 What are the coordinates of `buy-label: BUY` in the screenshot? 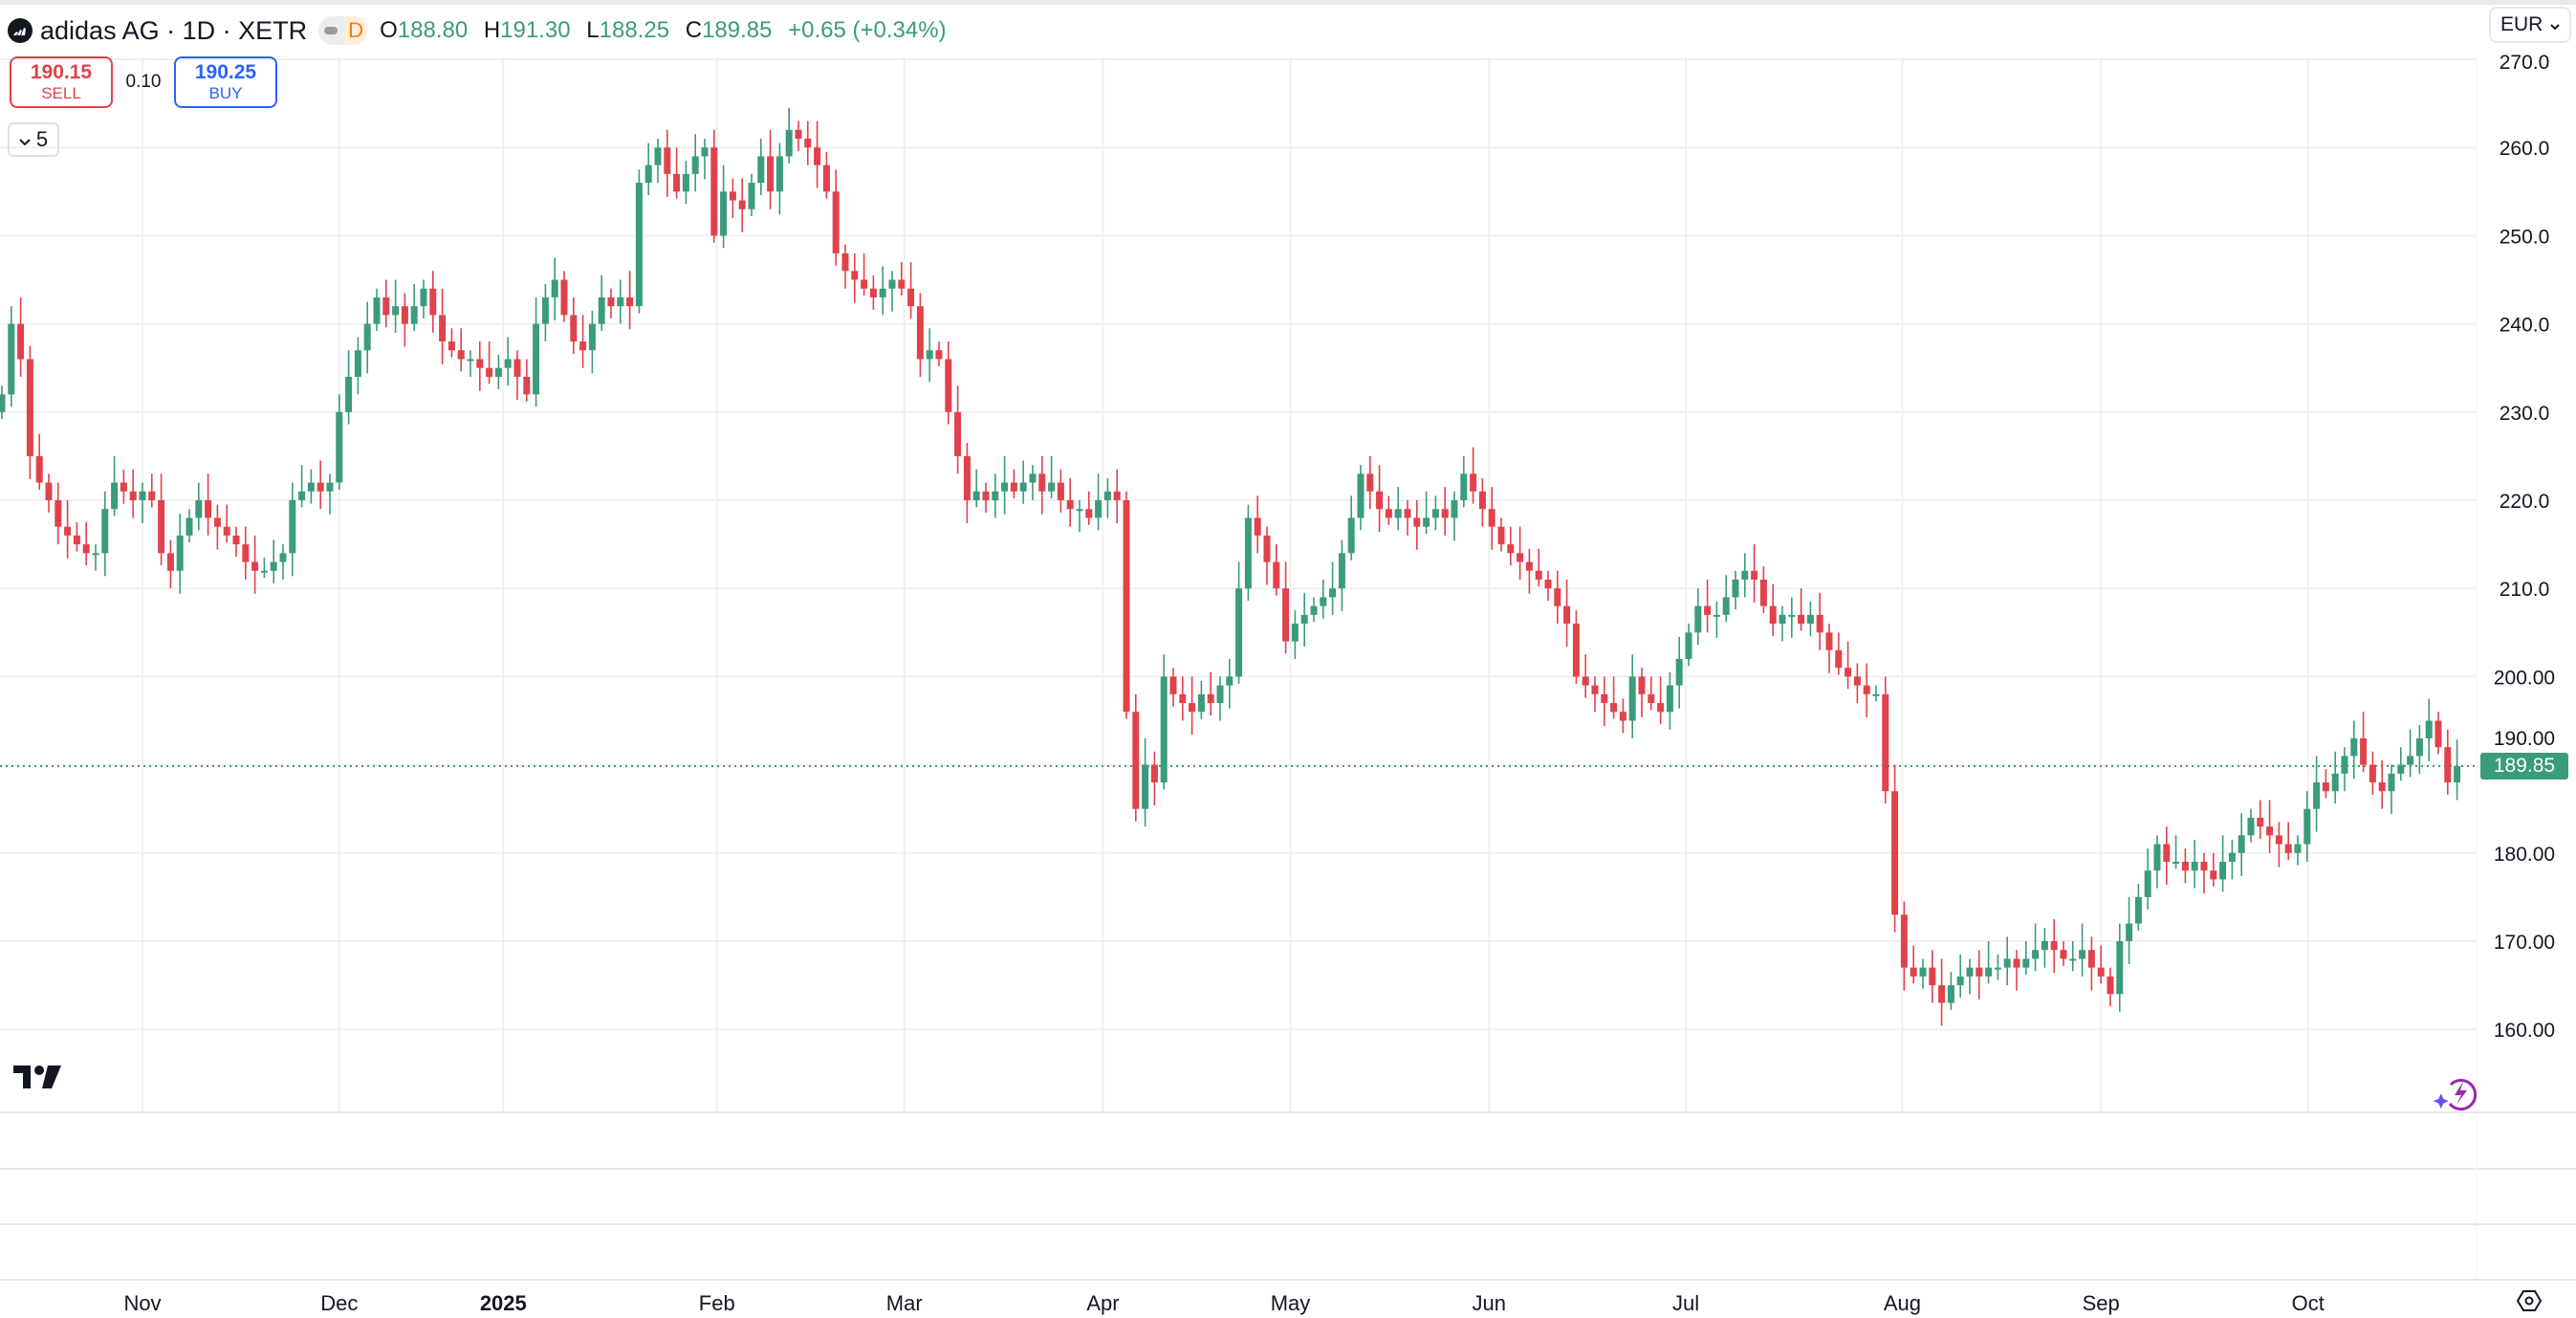 It's located at (225, 93).